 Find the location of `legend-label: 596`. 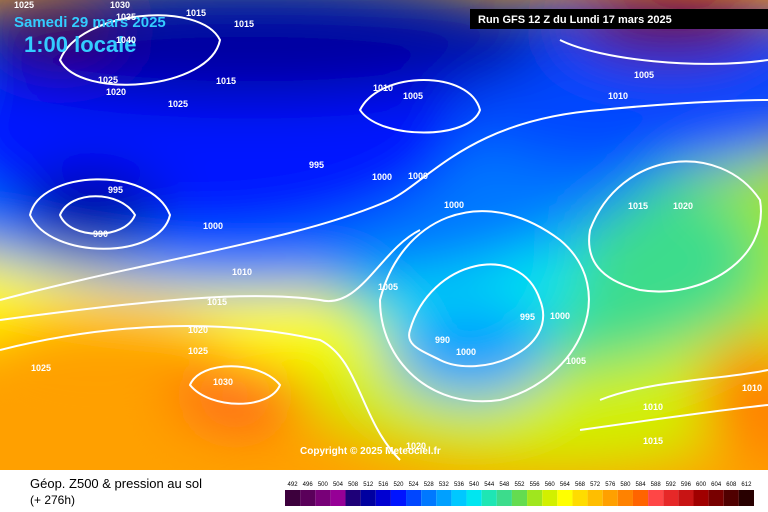

legend-label: 596 is located at coordinates (686, 485).